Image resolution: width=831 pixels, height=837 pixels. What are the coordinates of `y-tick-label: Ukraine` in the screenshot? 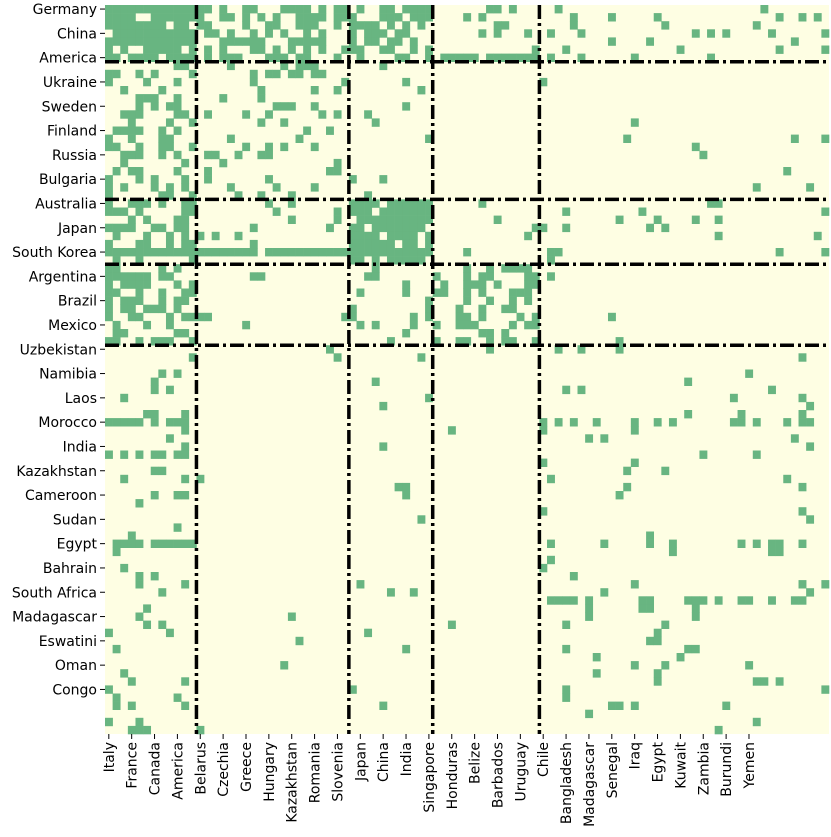 It's located at (70, 83).